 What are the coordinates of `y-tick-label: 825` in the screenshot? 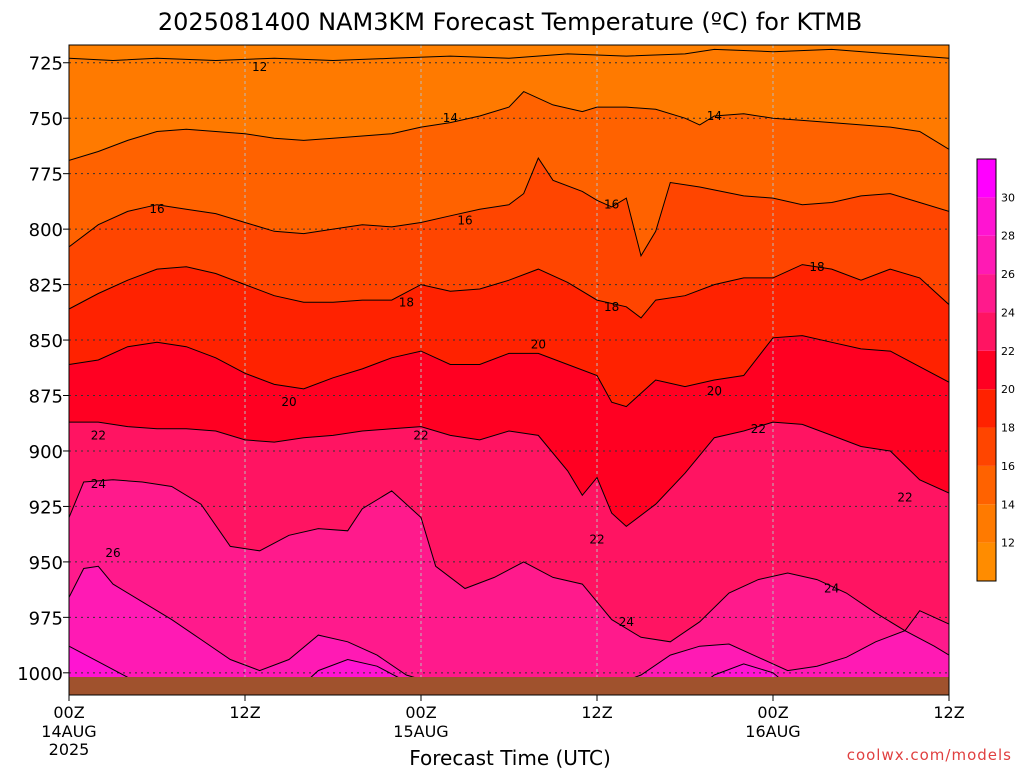 It's located at (46, 286).